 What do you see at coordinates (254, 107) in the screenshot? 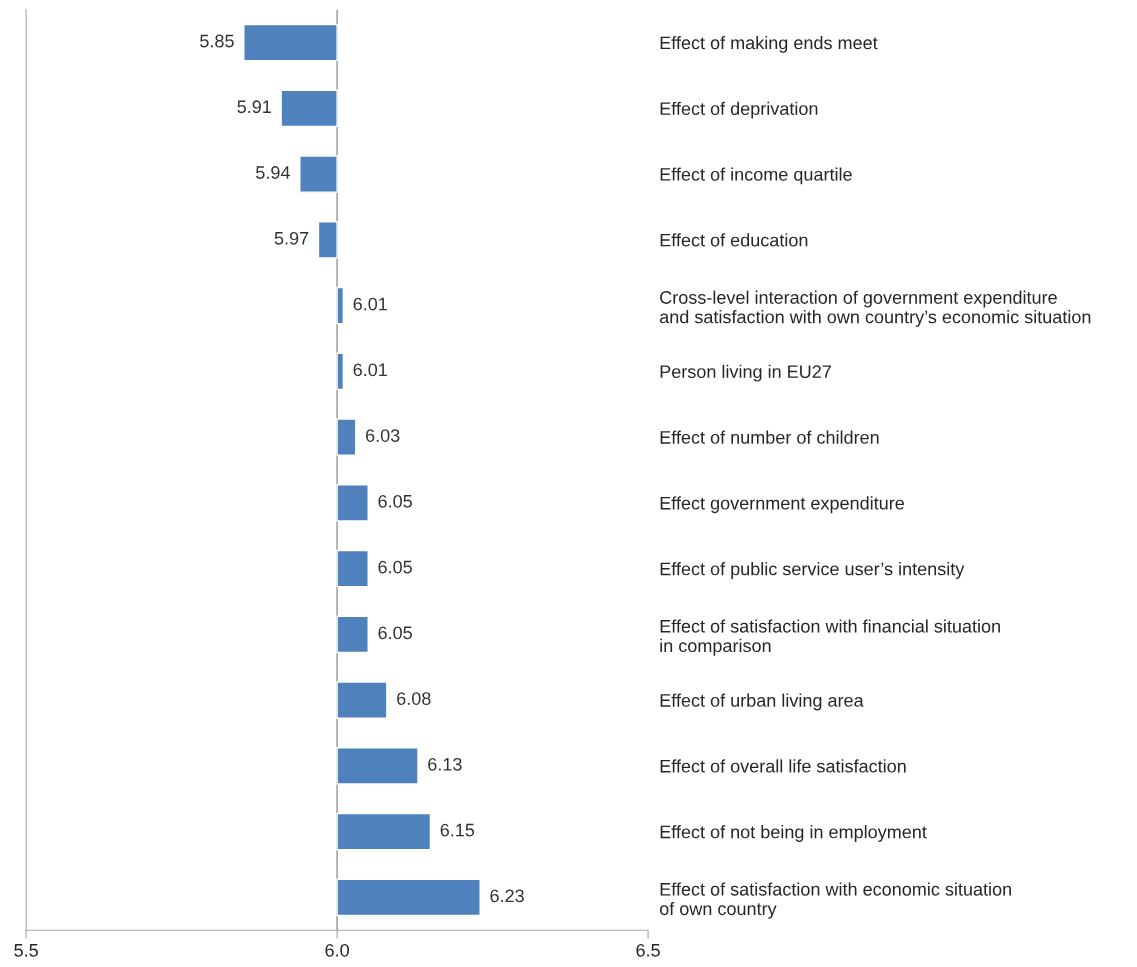
I see `data-label: 5.91` at bounding box center [254, 107].